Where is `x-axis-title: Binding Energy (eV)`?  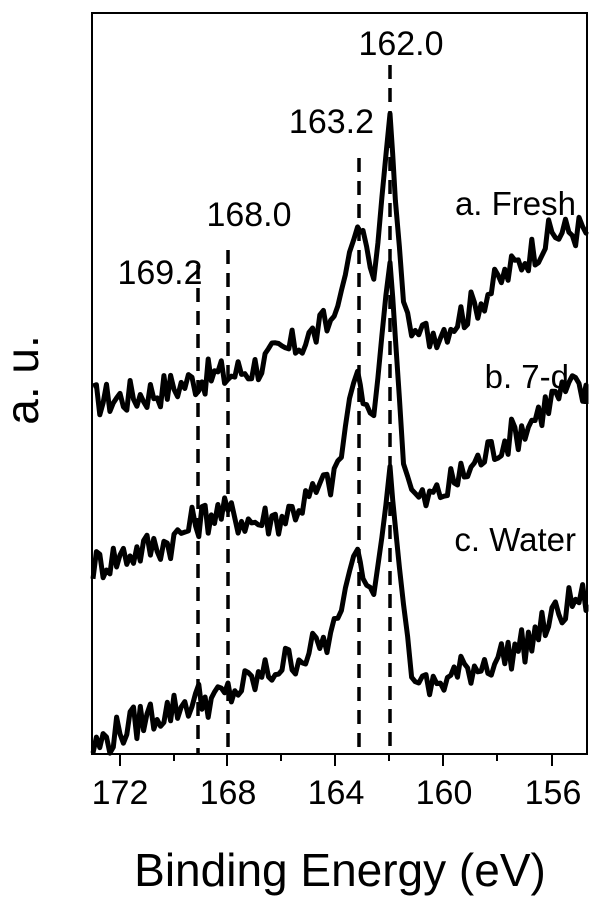
x-axis-title: Binding Energy (eV) is located at coordinates (340, 870).